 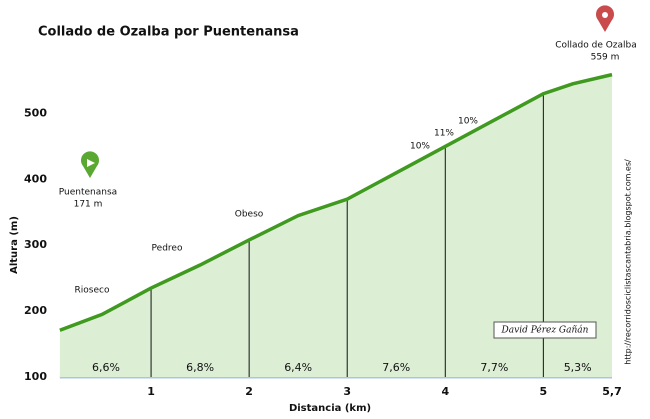 I want to click on segment-gradient: 6,4%, so click(x=298, y=367).